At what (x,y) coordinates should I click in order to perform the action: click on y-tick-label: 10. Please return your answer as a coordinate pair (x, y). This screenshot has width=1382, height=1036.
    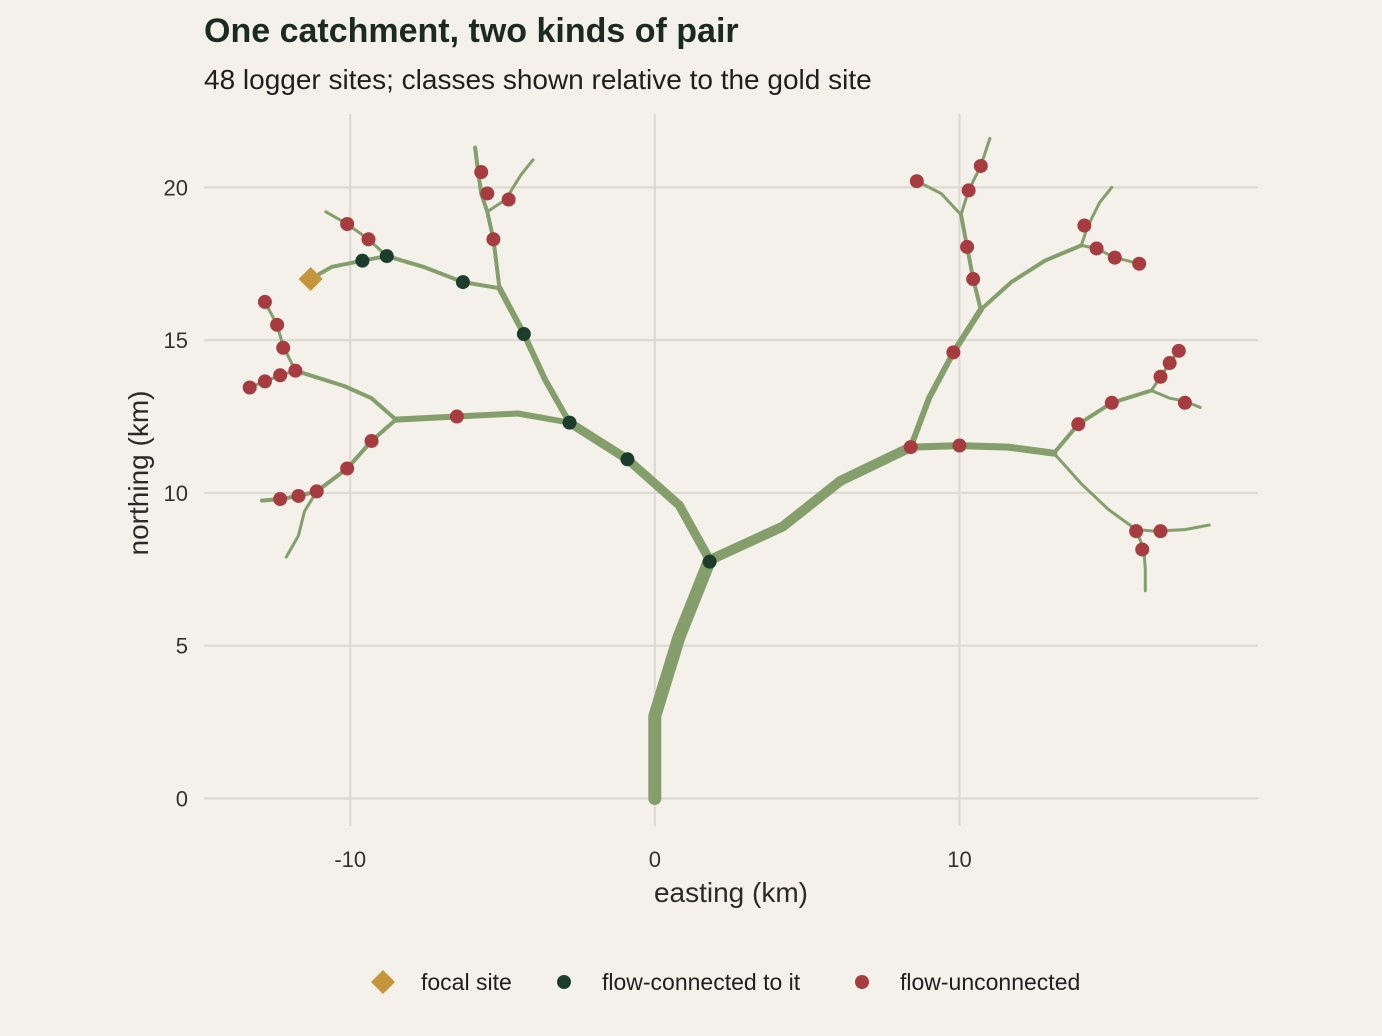
    Looking at the image, I should click on (176, 493).